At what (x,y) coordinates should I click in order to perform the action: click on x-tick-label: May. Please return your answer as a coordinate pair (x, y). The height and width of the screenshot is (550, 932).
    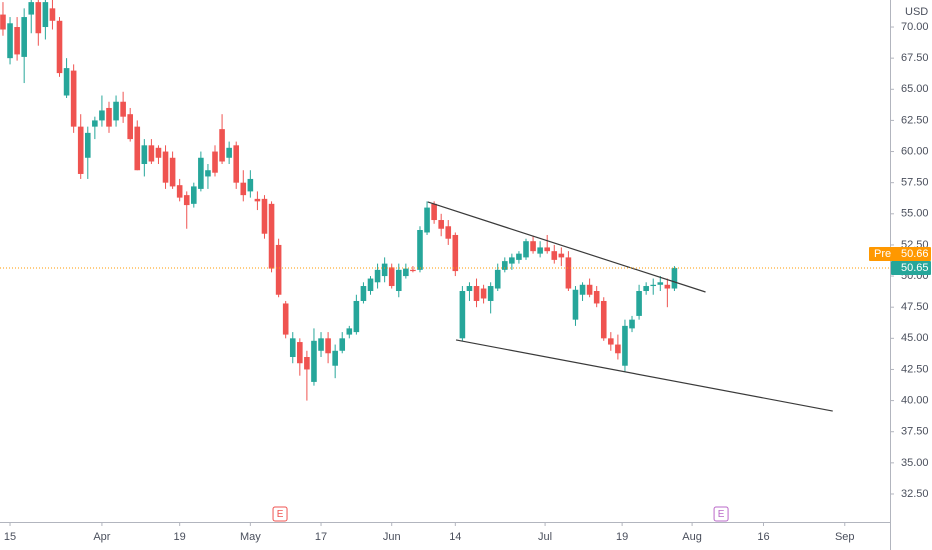
    Looking at the image, I should click on (250, 537).